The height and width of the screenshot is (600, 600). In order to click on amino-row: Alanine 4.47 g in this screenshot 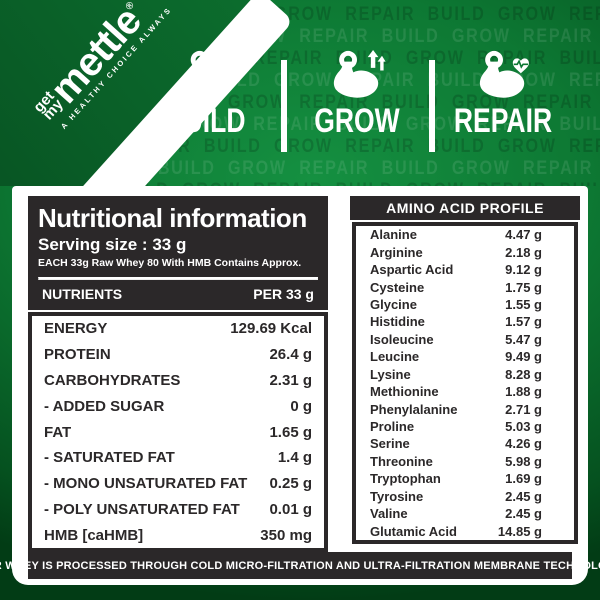, I will do `click(465, 234)`.